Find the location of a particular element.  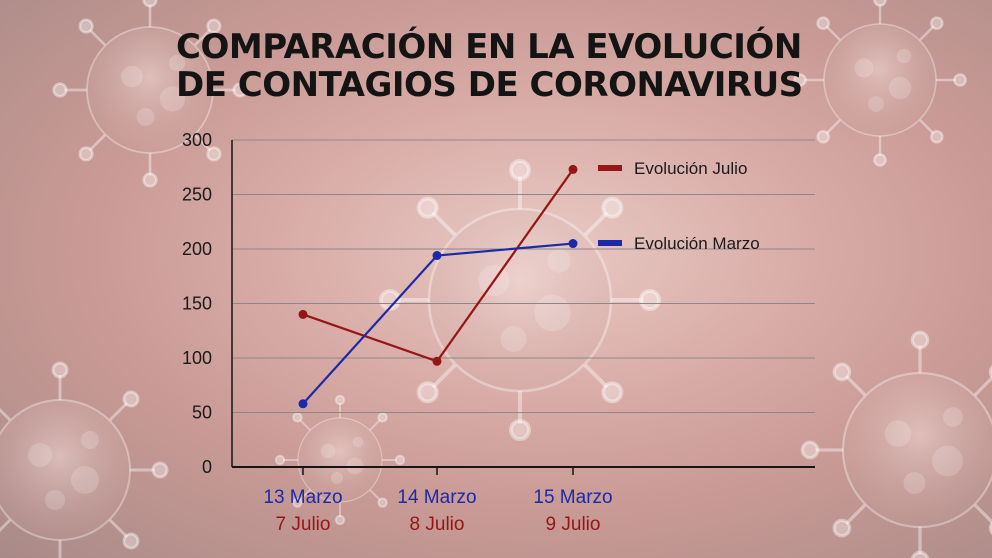

x-category-label-top: 14 Marzo is located at coordinates (436, 497).